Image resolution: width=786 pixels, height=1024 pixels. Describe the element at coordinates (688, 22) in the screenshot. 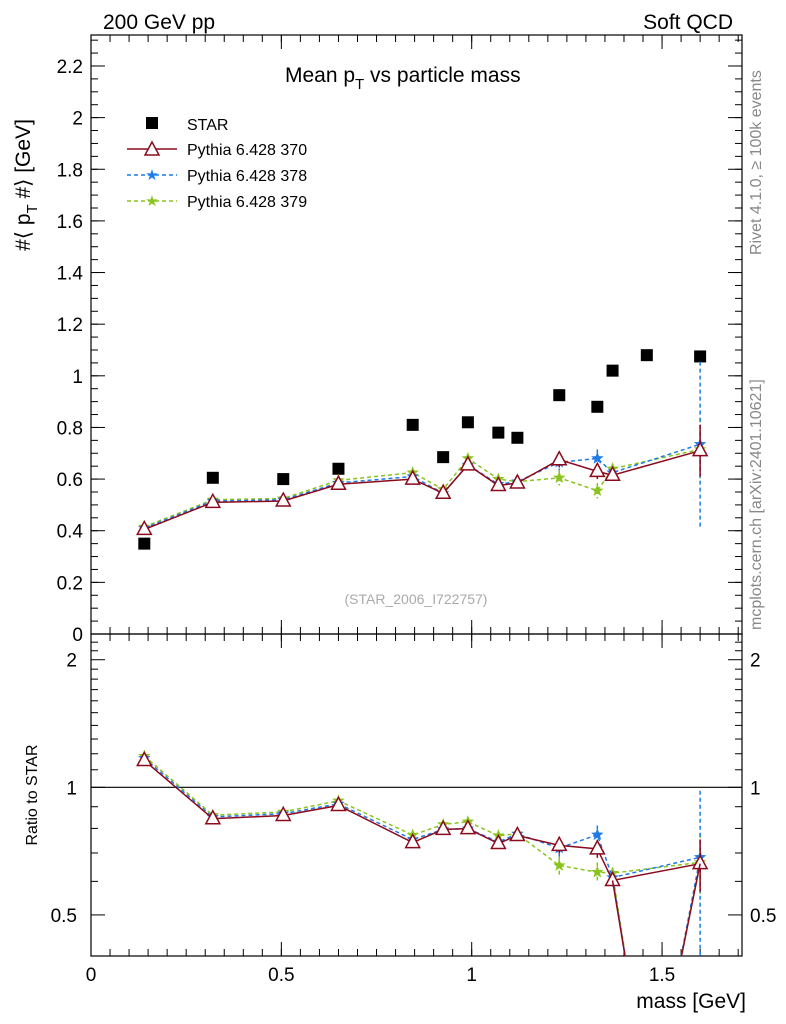

I see `header-right: Soft QCD` at that location.